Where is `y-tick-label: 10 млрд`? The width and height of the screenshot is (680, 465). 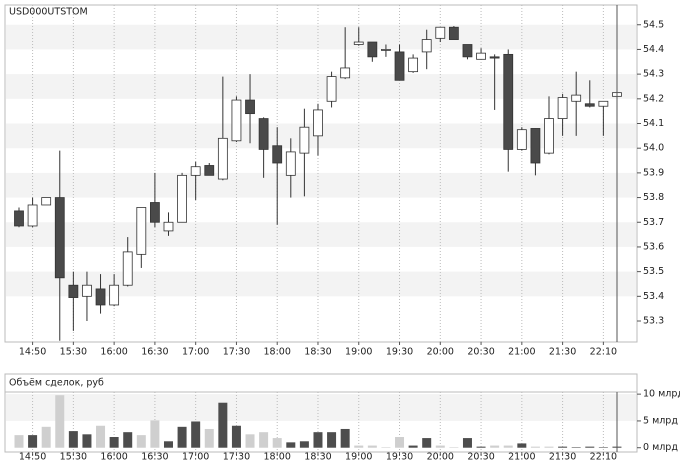
y-tick-label: 10 млрд is located at coordinates (661, 394).